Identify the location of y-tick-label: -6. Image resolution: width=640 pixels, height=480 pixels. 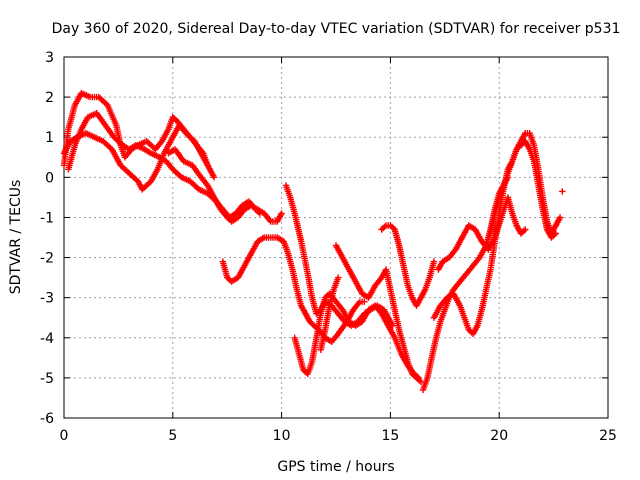
(47, 419).